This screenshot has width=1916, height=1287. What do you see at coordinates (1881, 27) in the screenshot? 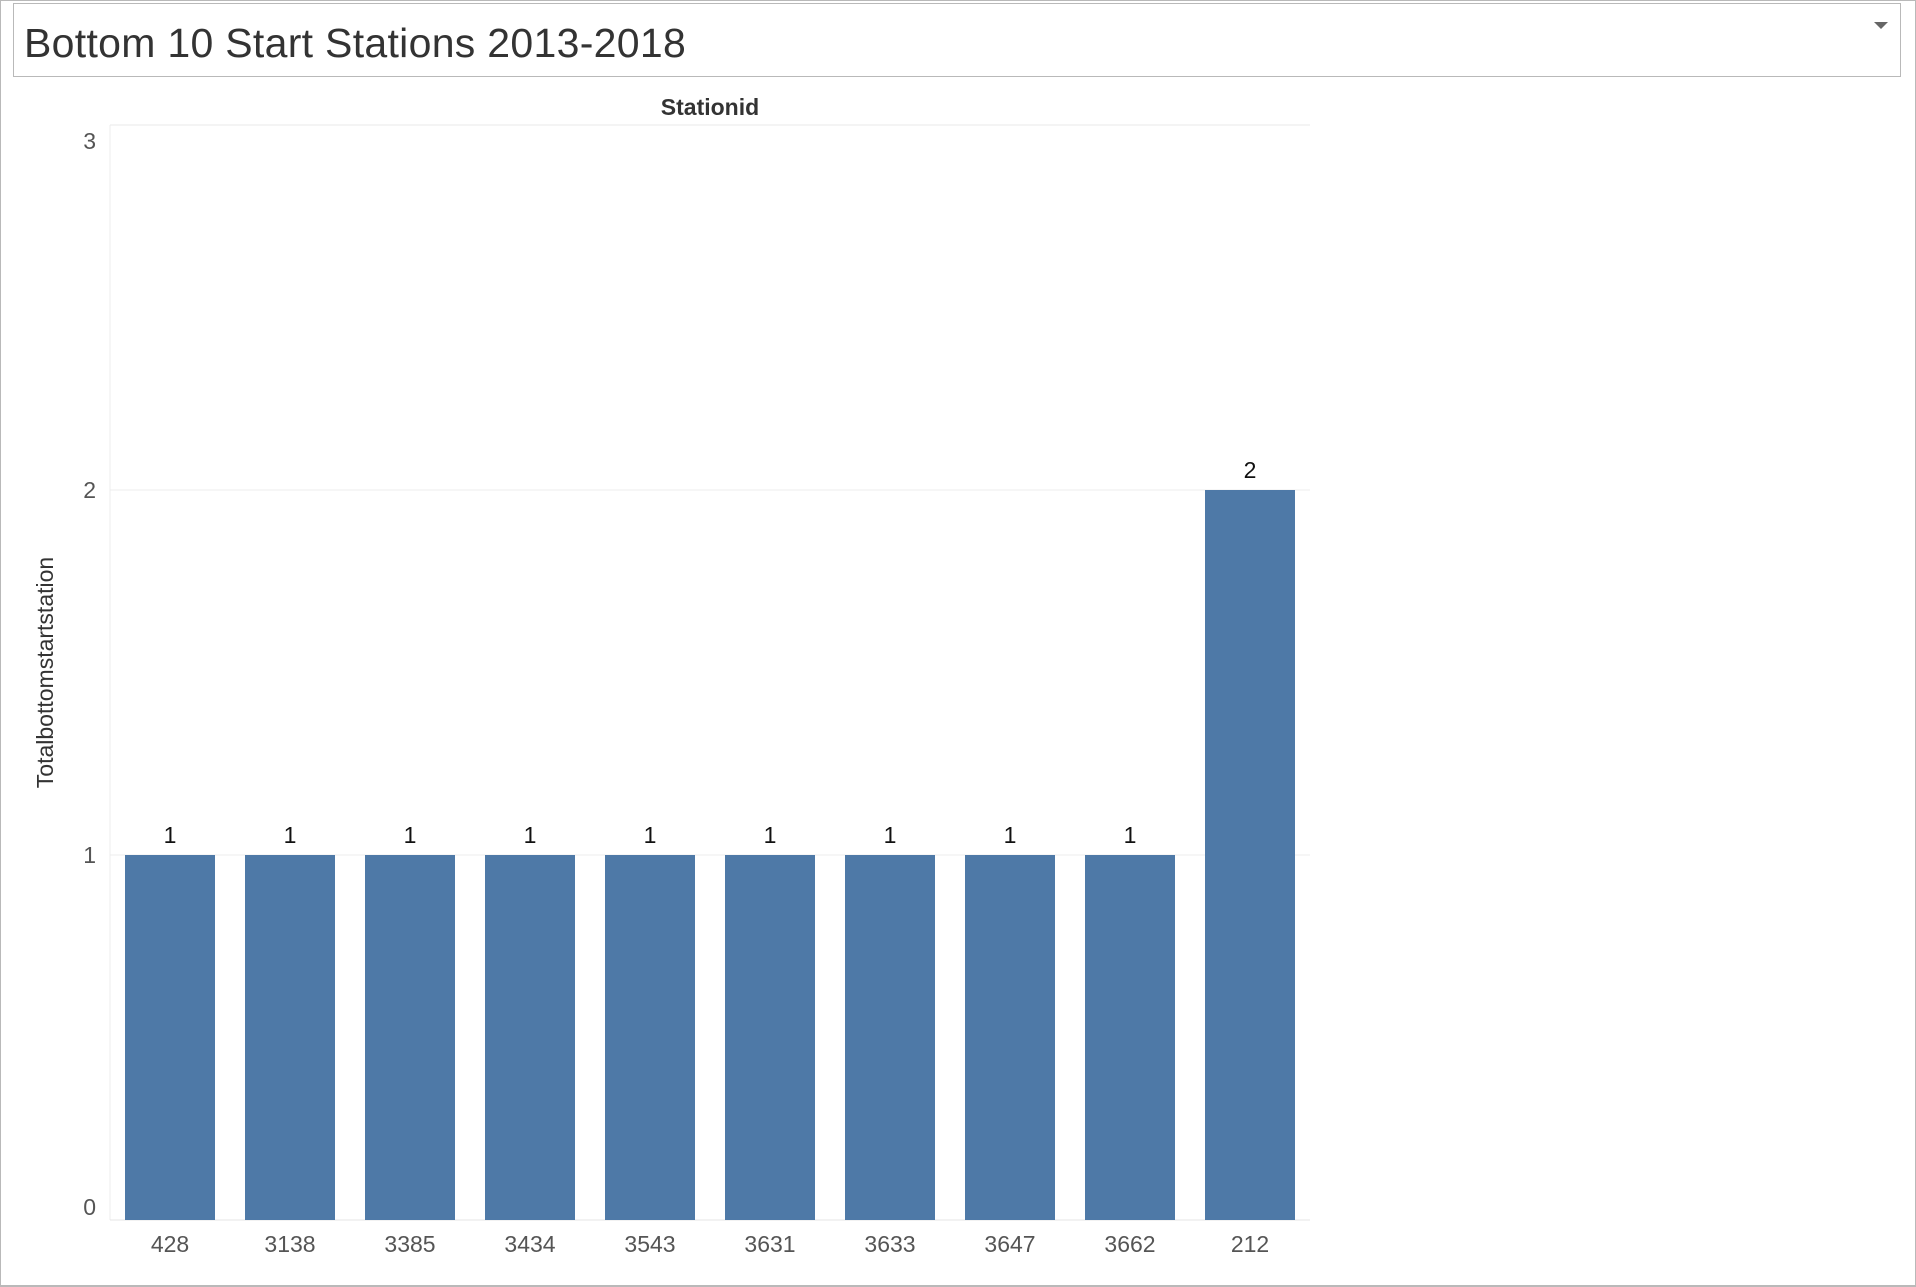
I see `dropdown-arrow-icon` at bounding box center [1881, 27].